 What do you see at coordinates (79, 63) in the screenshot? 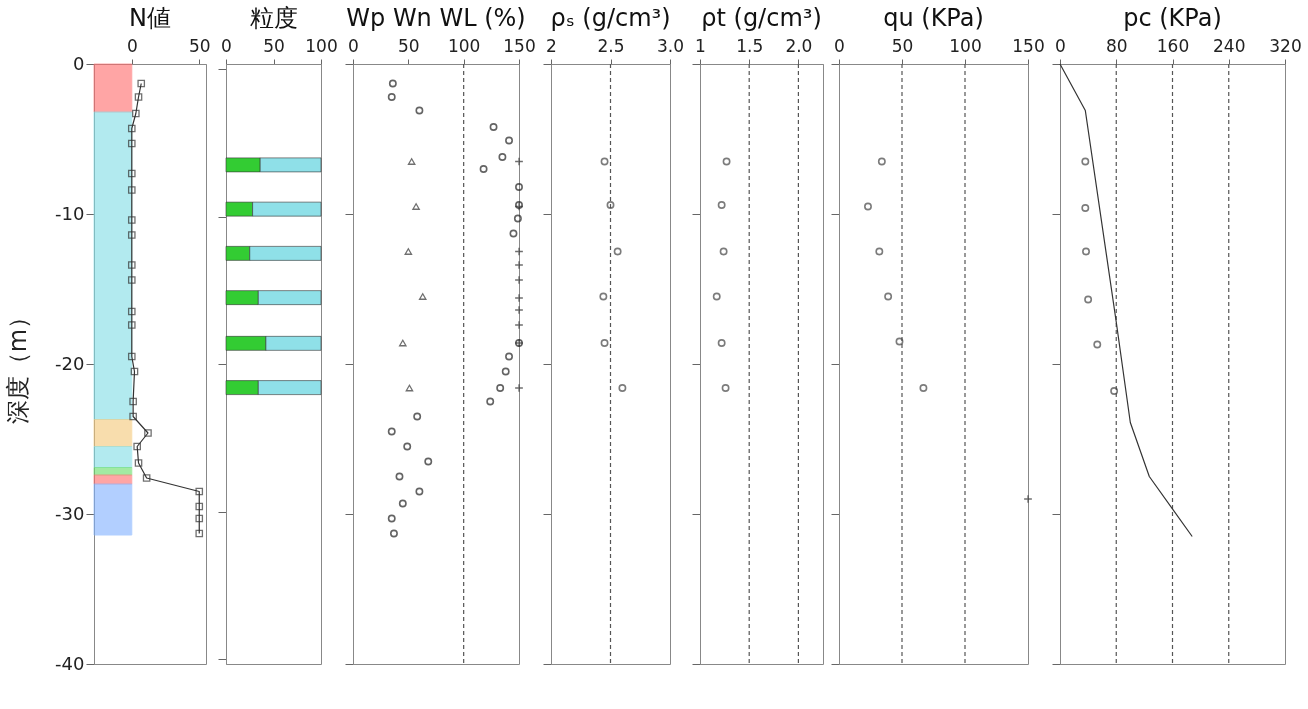
I see `y-tick-label: 0` at bounding box center [79, 63].